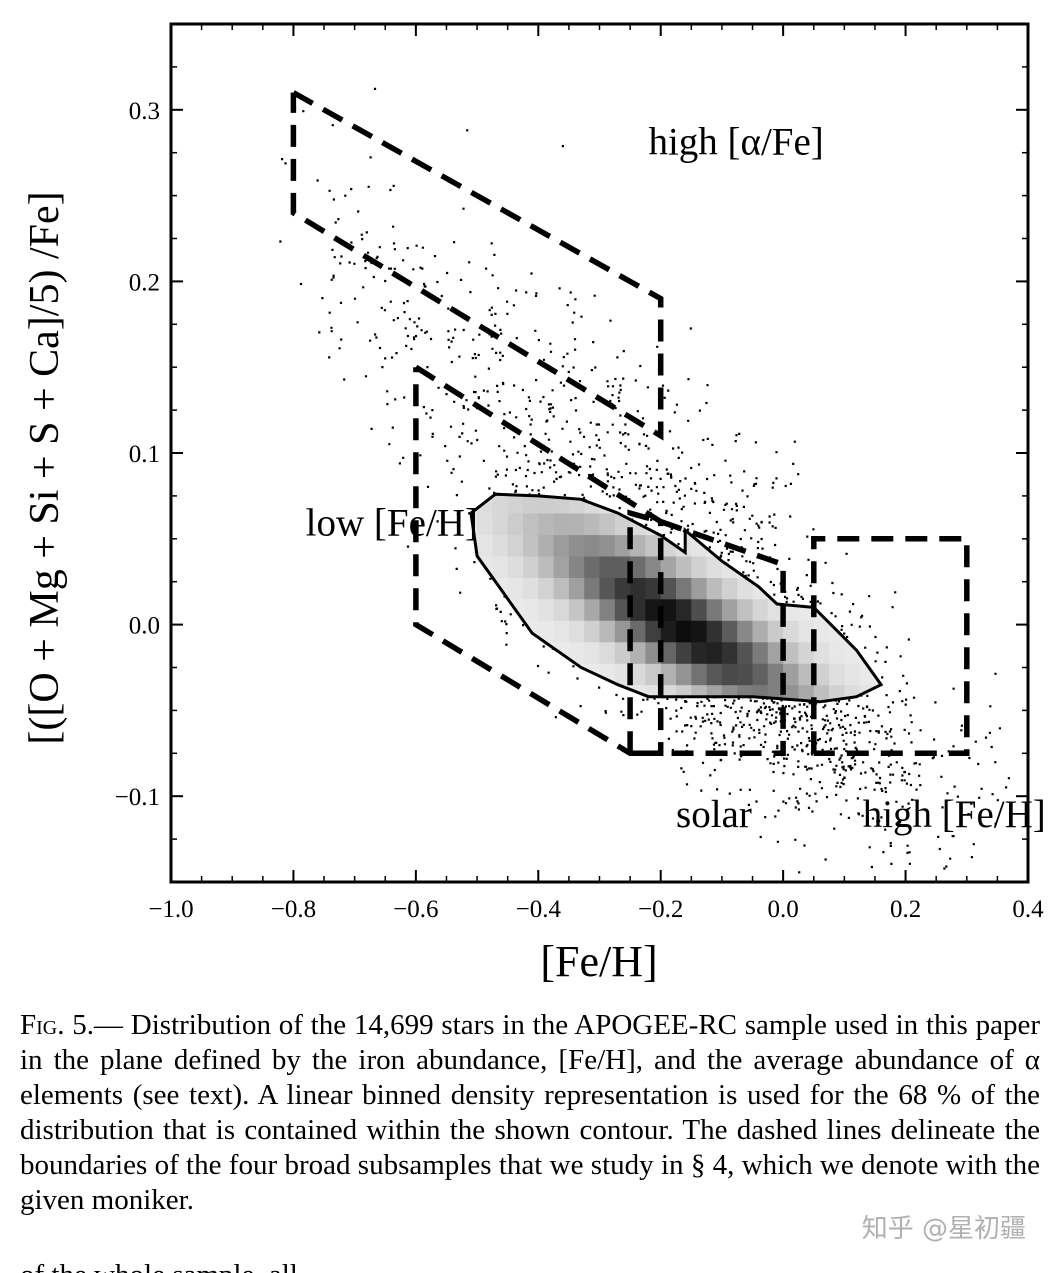 The image size is (1054, 1273). Describe the element at coordinates (660, 909) in the screenshot. I see `x-tick-label: −0.2` at that location.